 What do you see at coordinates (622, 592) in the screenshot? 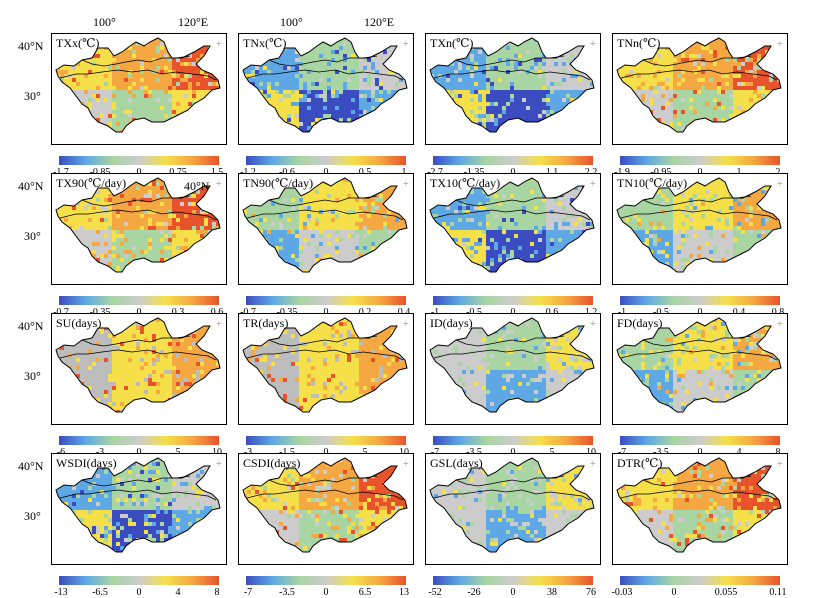
I see `colorbar-tick-label: -0.03` at bounding box center [622, 592].